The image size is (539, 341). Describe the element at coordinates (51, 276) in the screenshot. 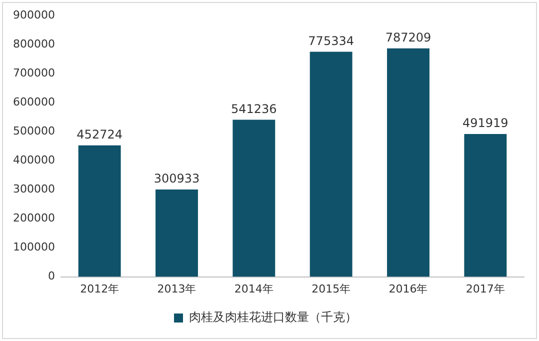

I see `y-tick-label: 0` at that location.